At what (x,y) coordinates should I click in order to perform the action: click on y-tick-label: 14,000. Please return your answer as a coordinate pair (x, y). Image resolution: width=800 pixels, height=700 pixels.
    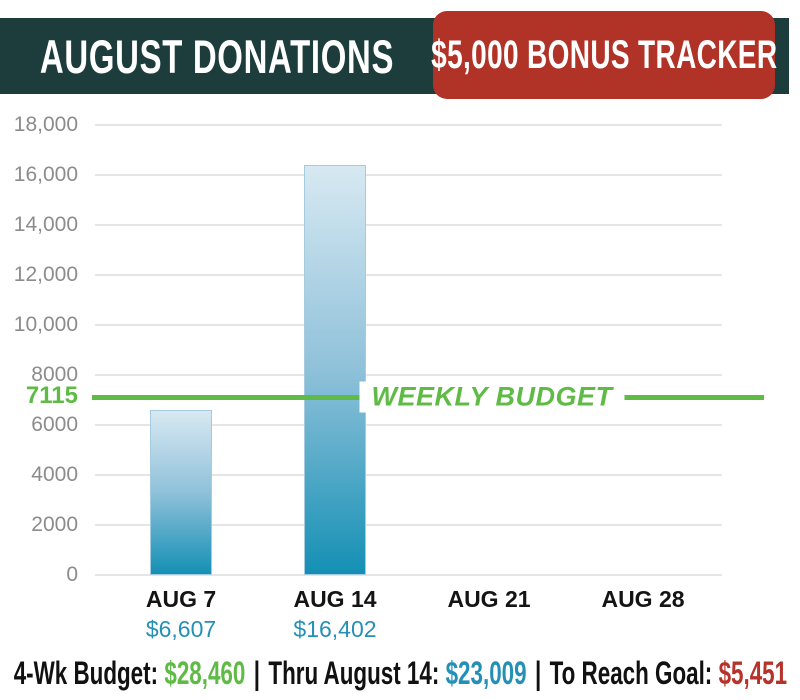
    Looking at the image, I should click on (45, 224).